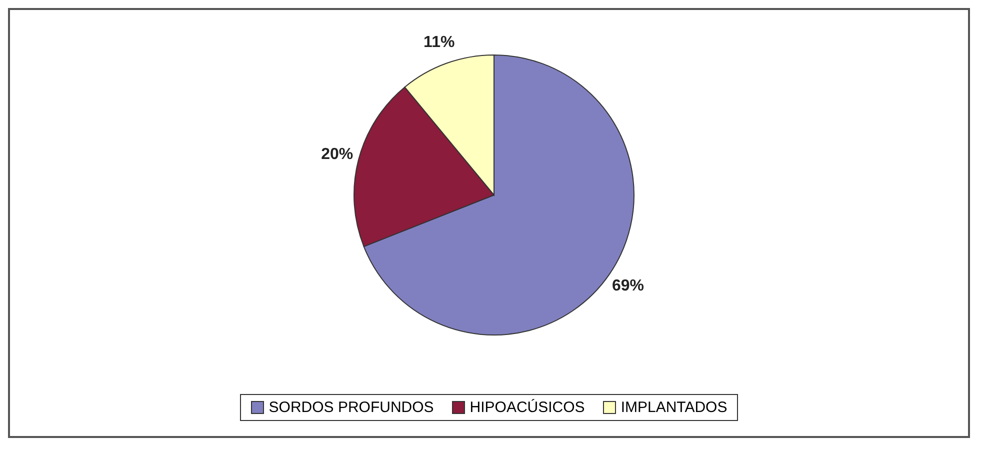 The image size is (982, 450). I want to click on data-label: 20%, so click(337, 155).